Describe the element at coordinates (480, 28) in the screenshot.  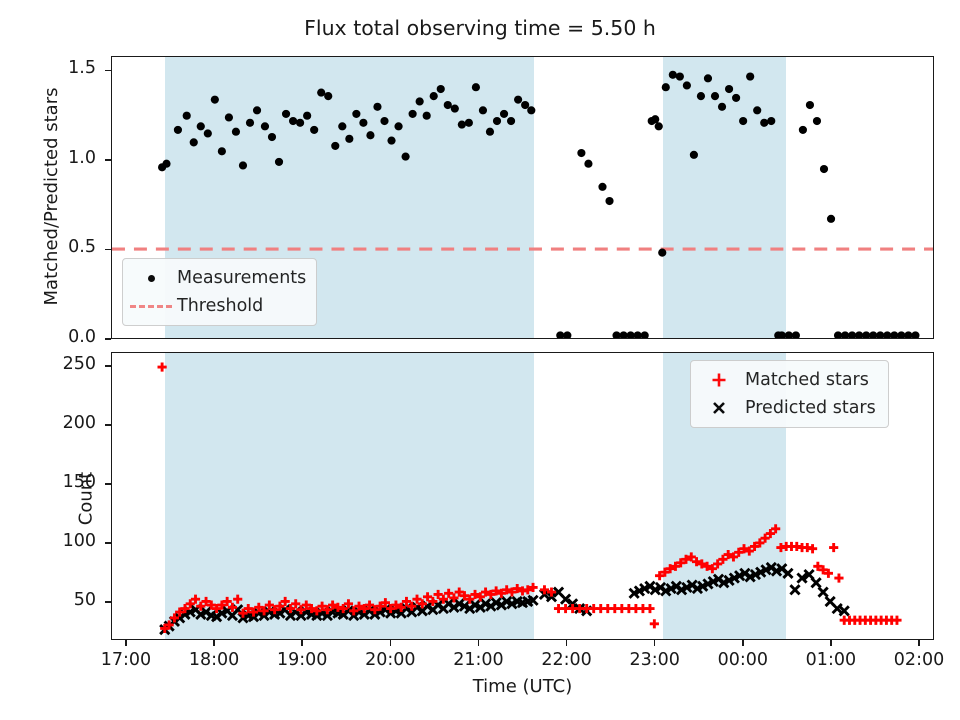
I see `chart-title: Flux total observing time = 5.50 h` at that location.